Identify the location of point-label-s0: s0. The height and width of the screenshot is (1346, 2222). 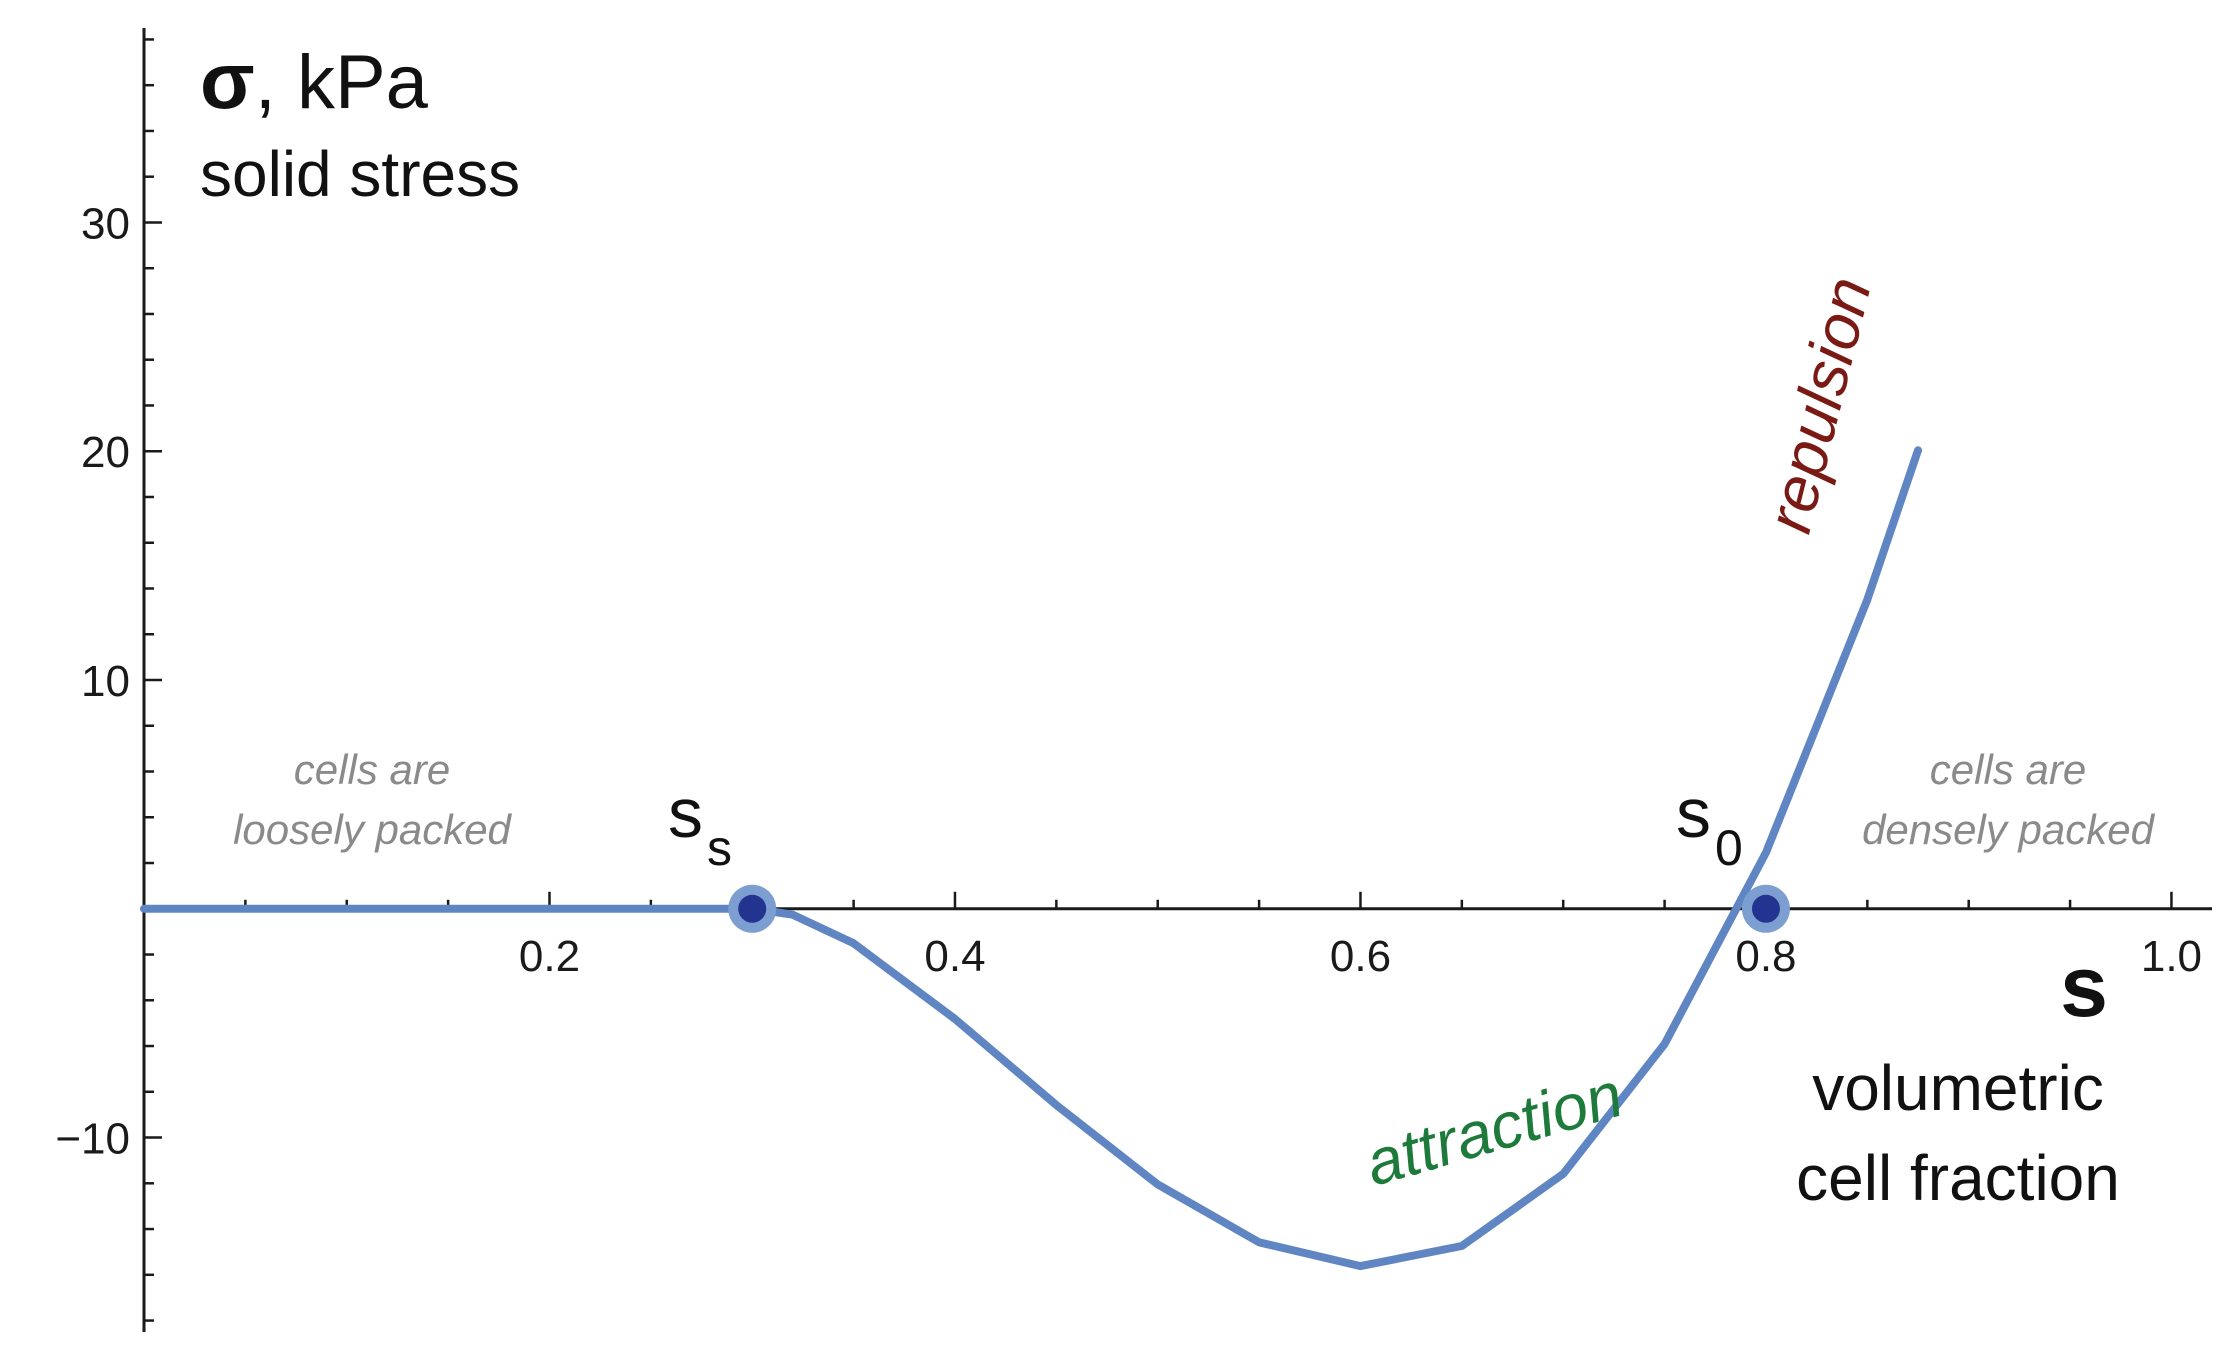
(1709, 825).